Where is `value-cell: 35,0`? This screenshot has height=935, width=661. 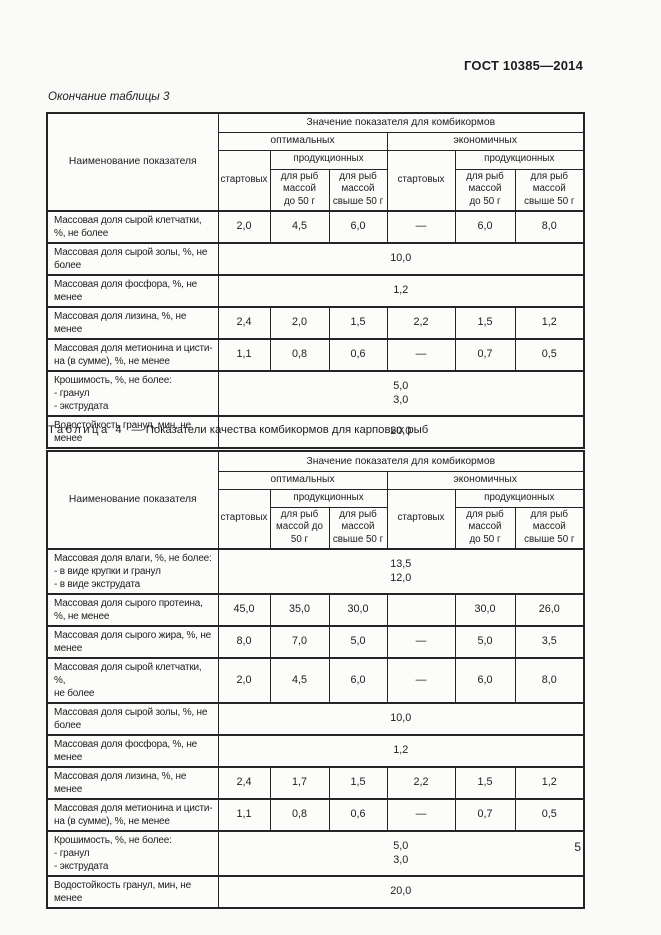
value-cell: 35,0 is located at coordinates (299, 609).